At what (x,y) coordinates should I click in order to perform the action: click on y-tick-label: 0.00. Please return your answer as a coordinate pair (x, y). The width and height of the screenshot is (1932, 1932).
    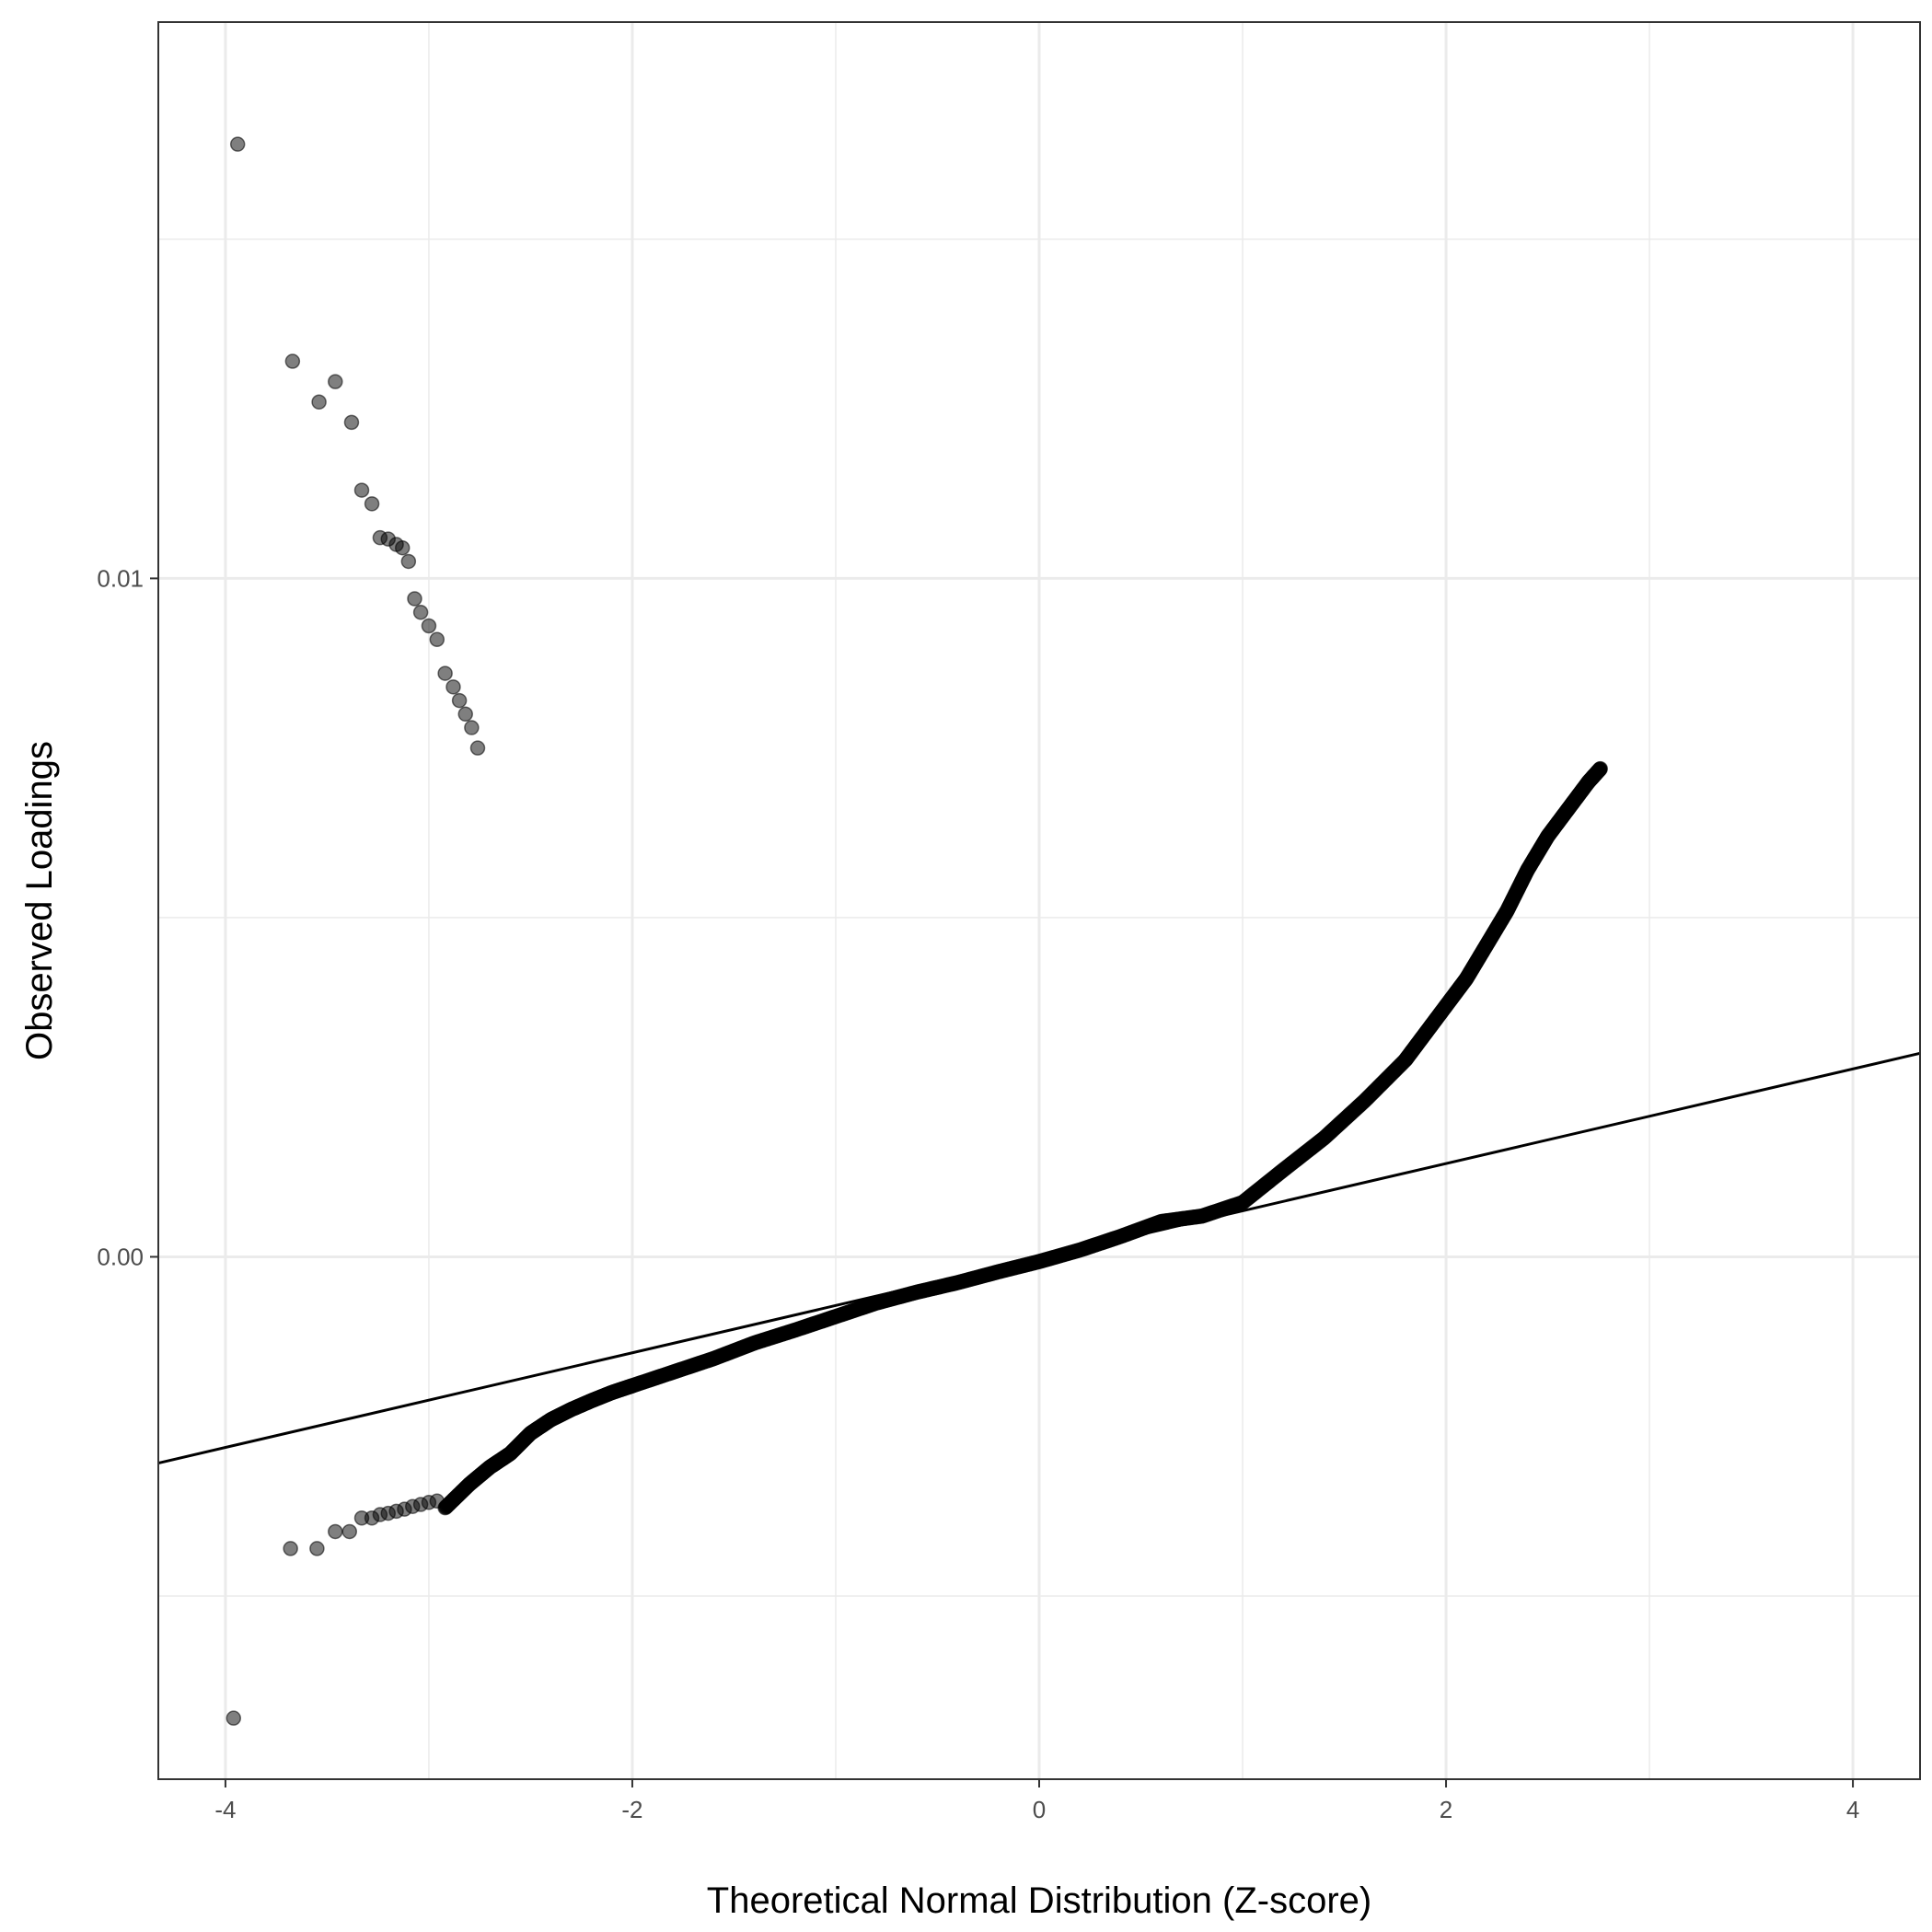
    Looking at the image, I should click on (121, 1257).